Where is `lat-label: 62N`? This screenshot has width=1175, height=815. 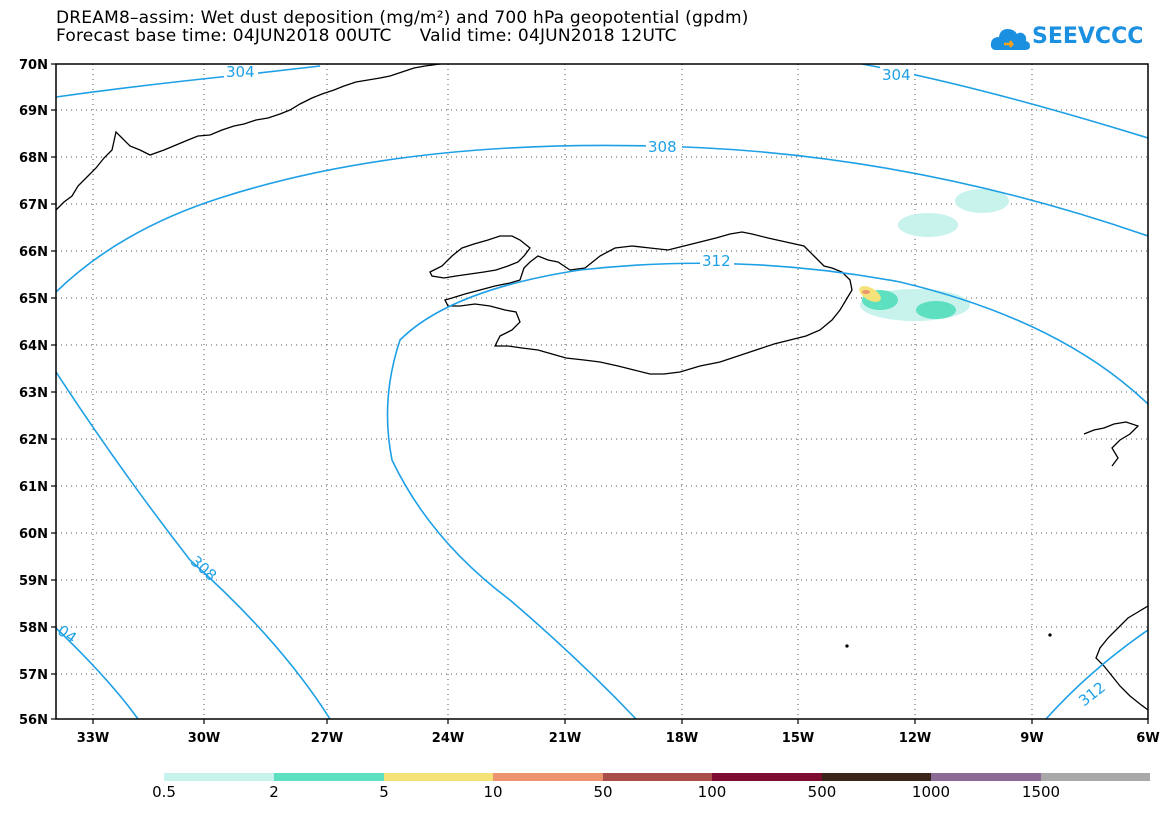
lat-label: 62N is located at coordinates (33, 440).